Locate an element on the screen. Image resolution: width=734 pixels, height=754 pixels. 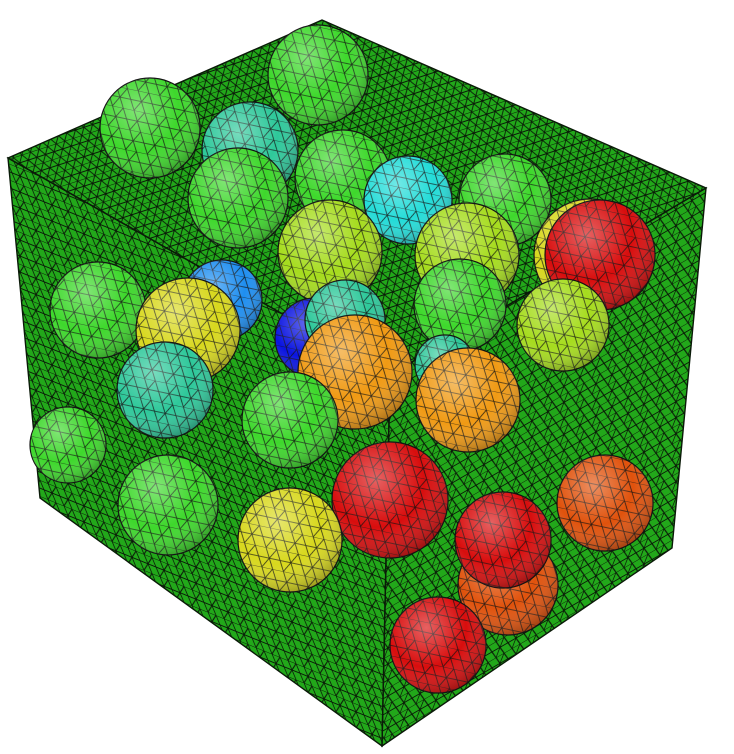
sphere-inclusion-yellow is located at coordinates (290, 540).